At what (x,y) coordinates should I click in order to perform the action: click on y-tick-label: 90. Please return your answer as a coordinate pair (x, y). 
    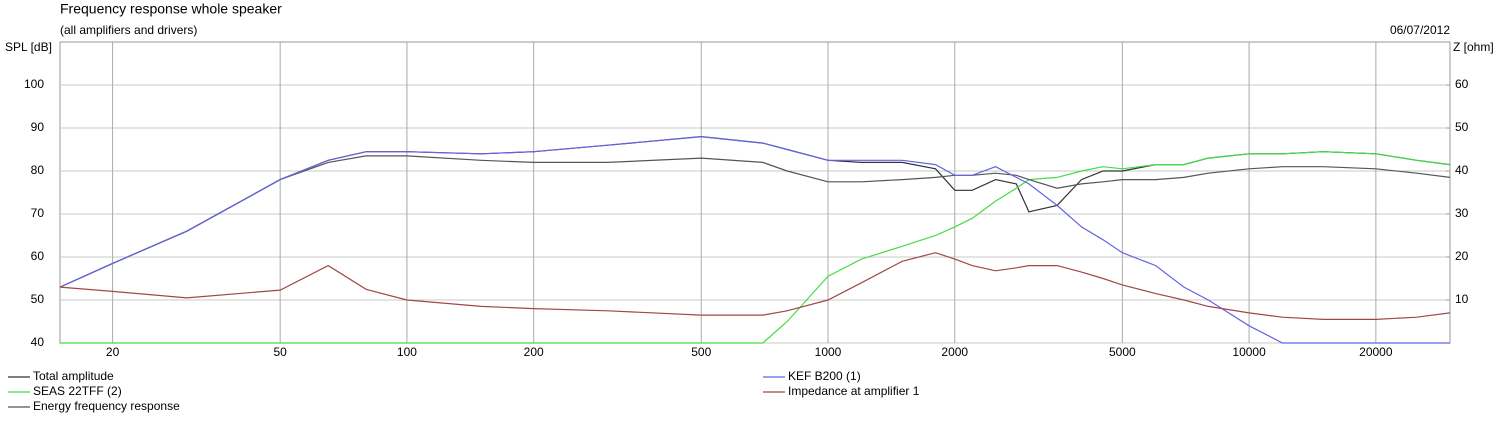
    Looking at the image, I should click on (38, 127).